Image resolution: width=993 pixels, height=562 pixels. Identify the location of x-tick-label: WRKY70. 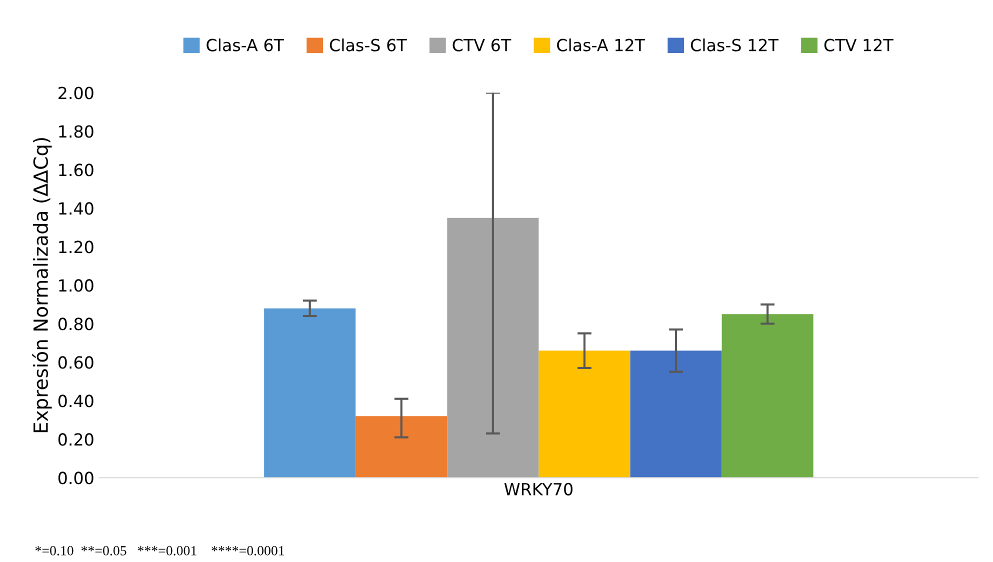
(538, 489).